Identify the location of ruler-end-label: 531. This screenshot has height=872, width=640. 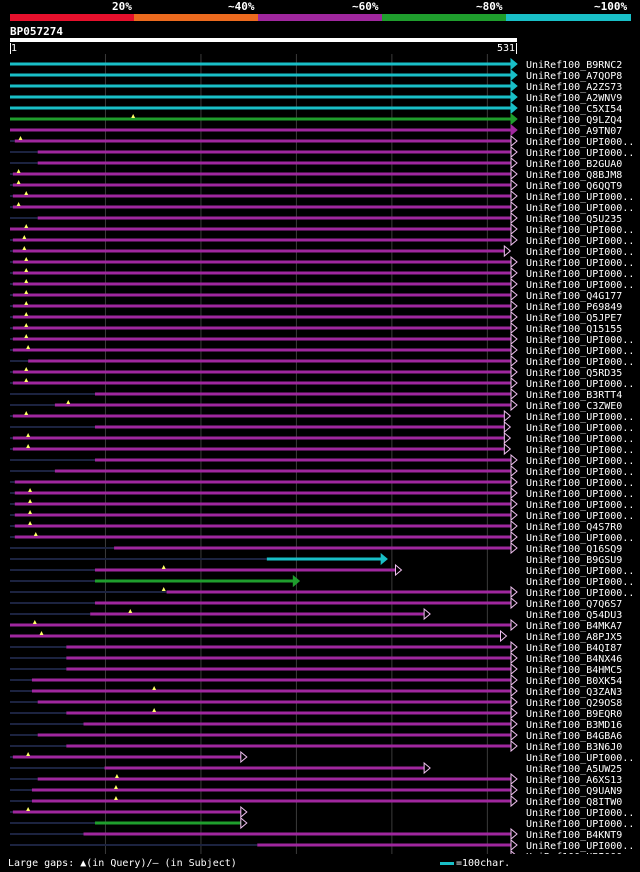
(506, 48).